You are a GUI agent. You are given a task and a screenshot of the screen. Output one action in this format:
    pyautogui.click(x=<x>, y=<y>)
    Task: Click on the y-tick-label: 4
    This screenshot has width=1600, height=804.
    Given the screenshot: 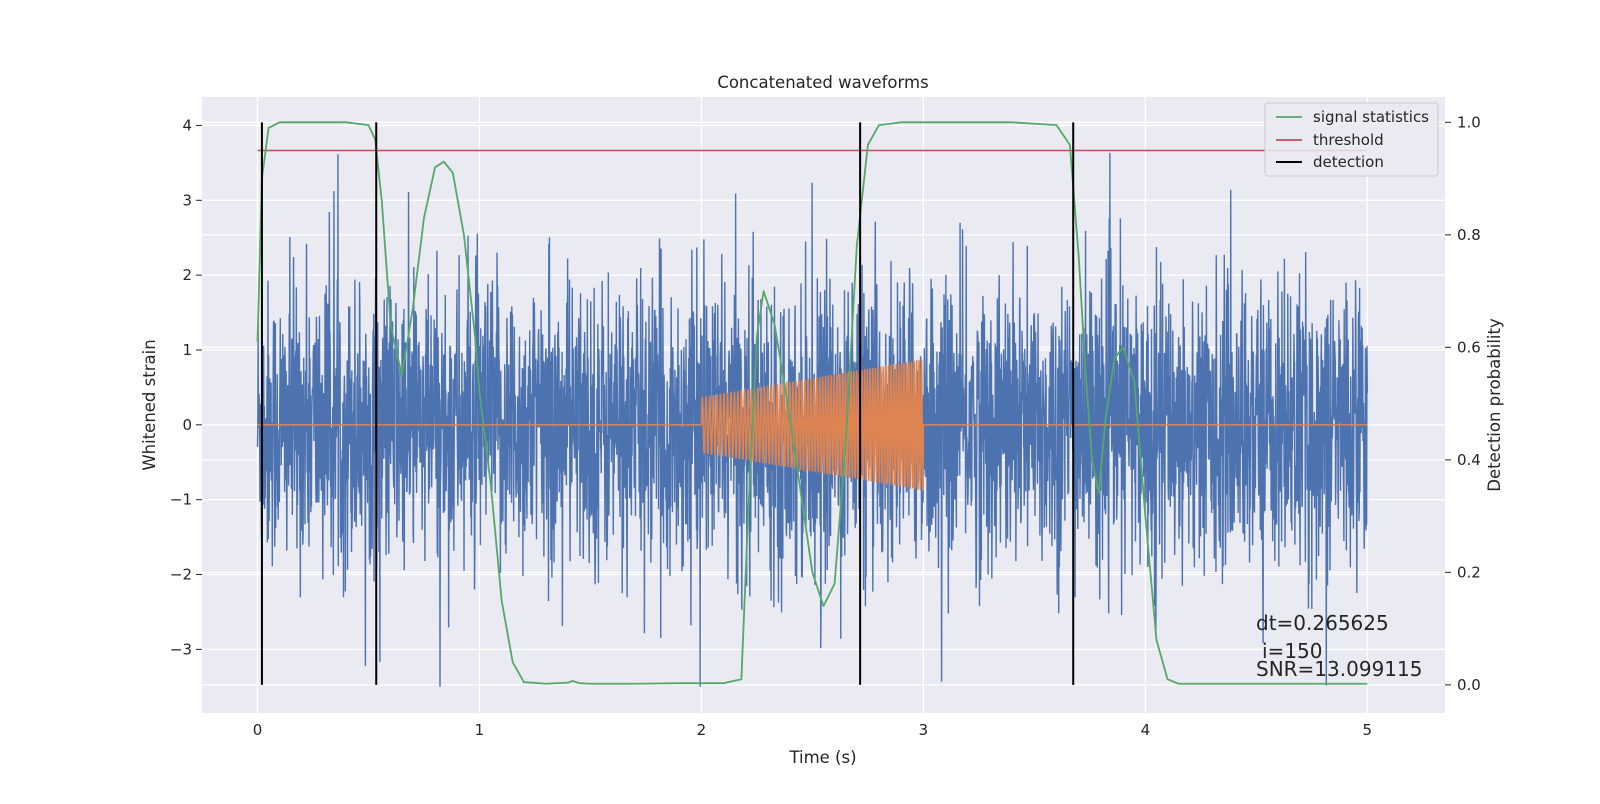 What is the action you would take?
    pyautogui.click(x=187, y=125)
    